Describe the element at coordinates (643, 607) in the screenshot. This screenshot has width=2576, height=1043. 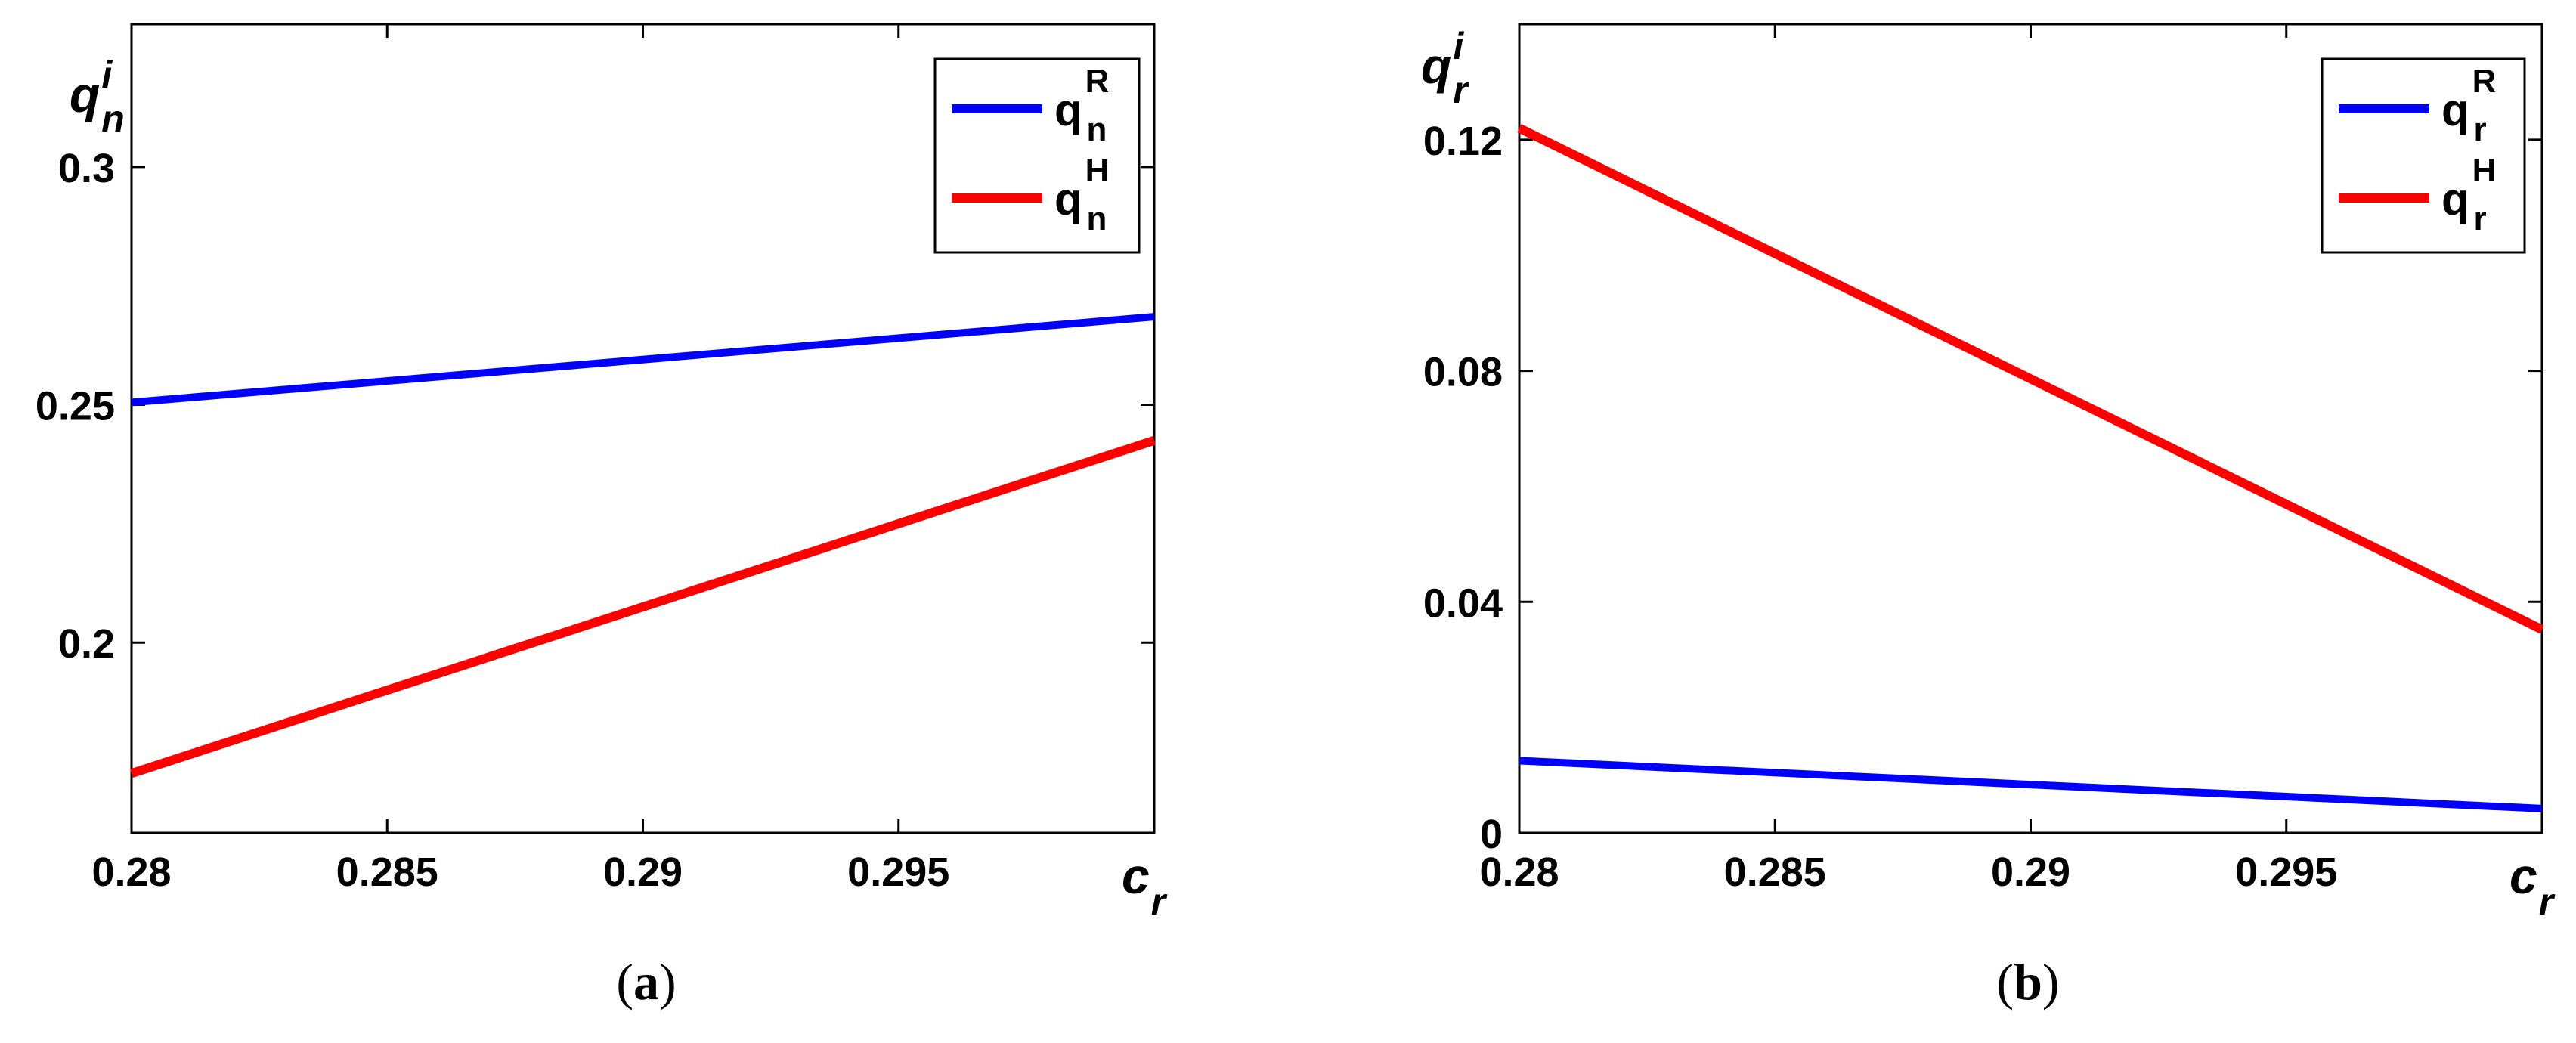
I see `series-line-H` at that location.